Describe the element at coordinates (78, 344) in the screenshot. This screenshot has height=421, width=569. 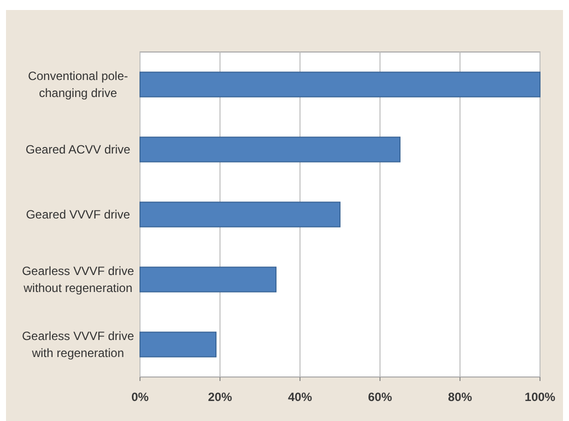
I see `y-tick-label: Gearless VVVF drive with regeneration` at that location.